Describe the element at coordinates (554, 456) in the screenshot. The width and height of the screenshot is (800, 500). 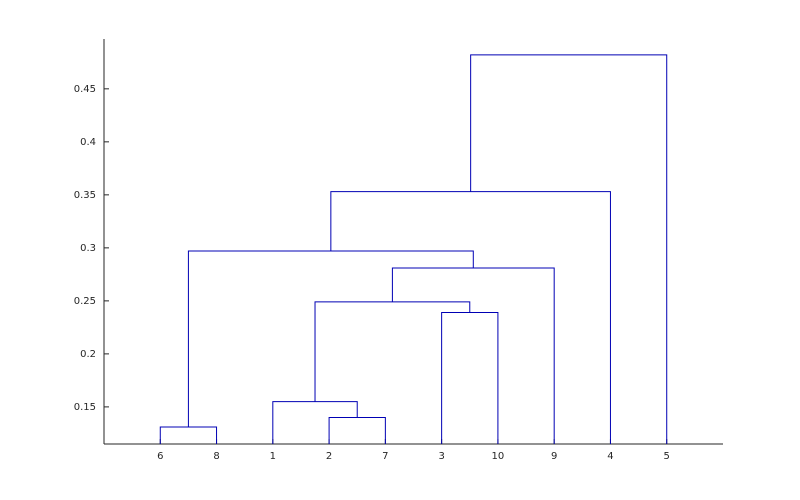
I see `x-tick-label: 9` at that location.